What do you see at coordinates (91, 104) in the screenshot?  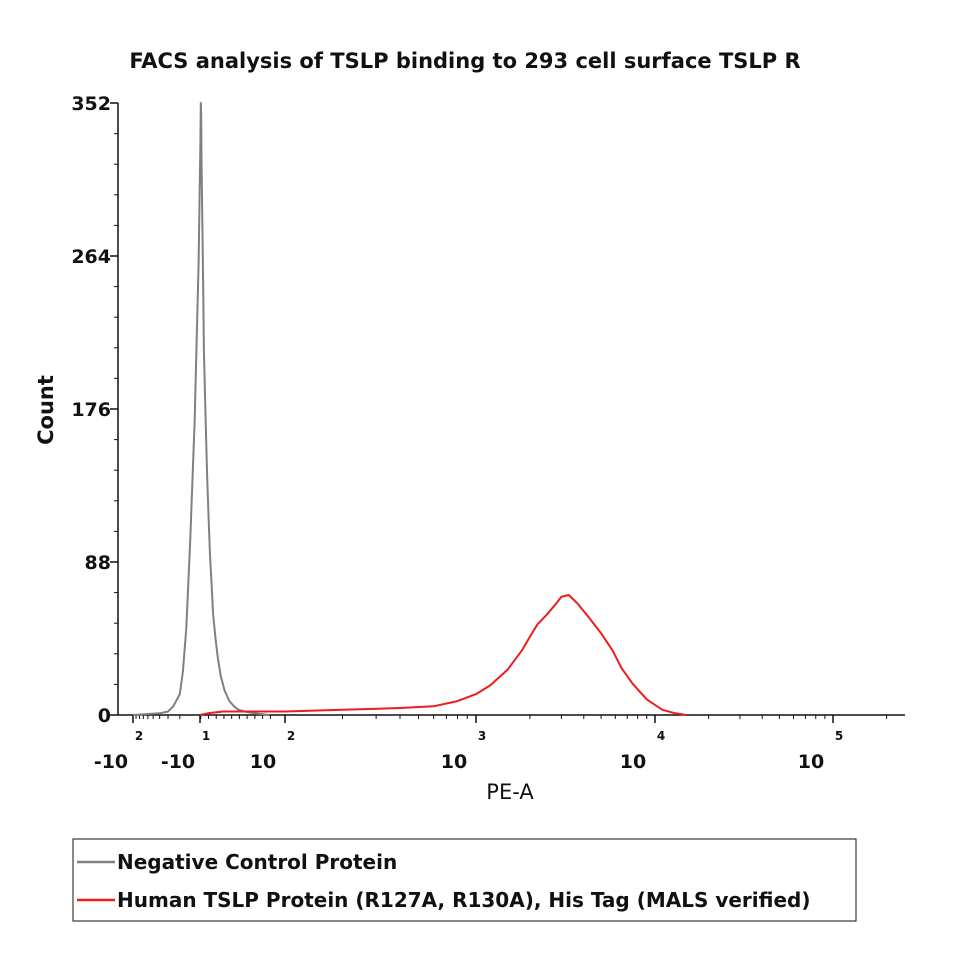 I see `y-tick-label: 352` at bounding box center [91, 104].